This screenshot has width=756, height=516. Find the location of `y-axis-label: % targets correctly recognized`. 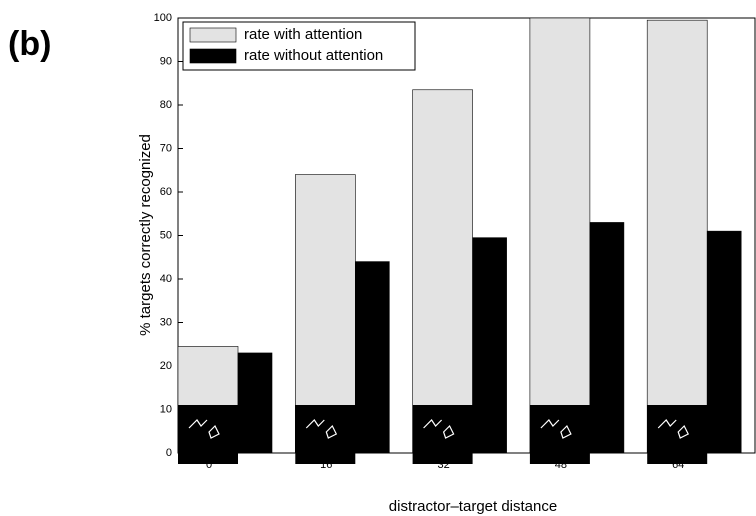

y-axis-label: % targets correctly recognized is located at coordinates (145, 235).